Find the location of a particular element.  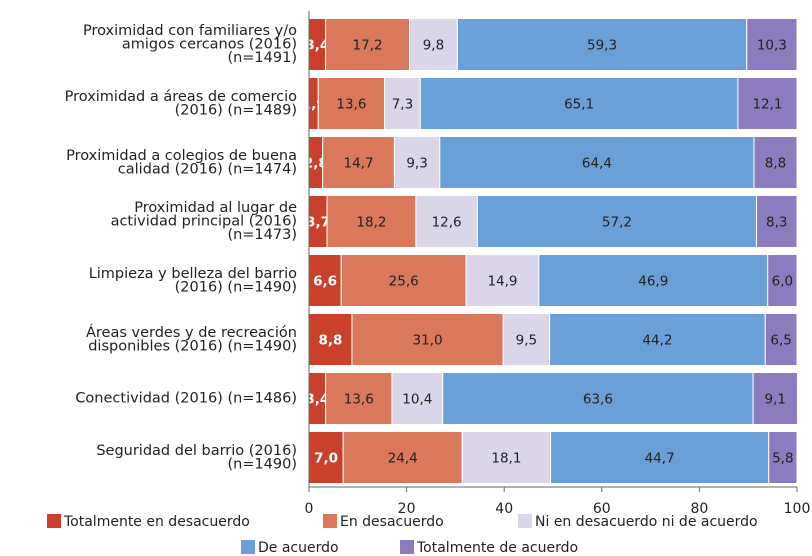

x-tick-label: 20 is located at coordinates (407, 509).